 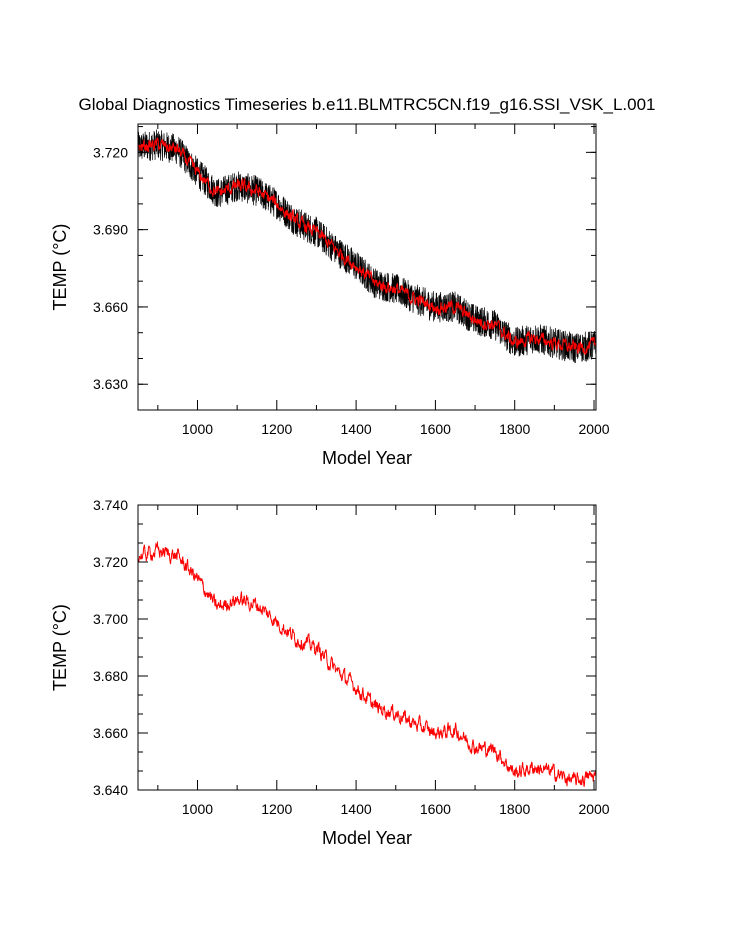 What do you see at coordinates (60, 647) in the screenshot?
I see `bottom-y-axis-label: TEMP (°C)` at bounding box center [60, 647].